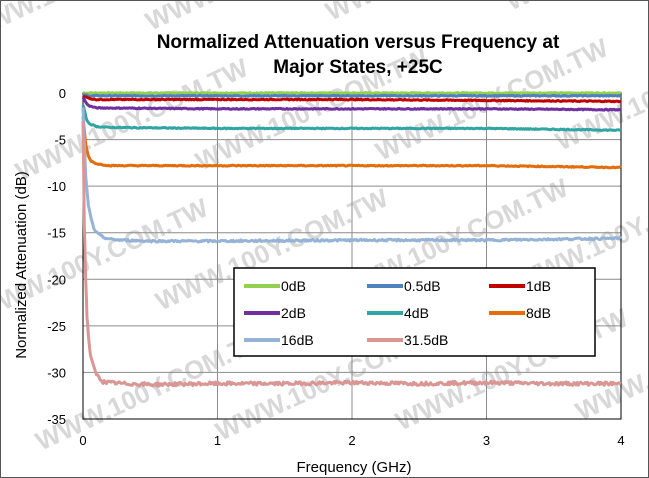 This screenshot has height=478, width=649. I want to click on legend-label: 0dB, so click(293, 286).